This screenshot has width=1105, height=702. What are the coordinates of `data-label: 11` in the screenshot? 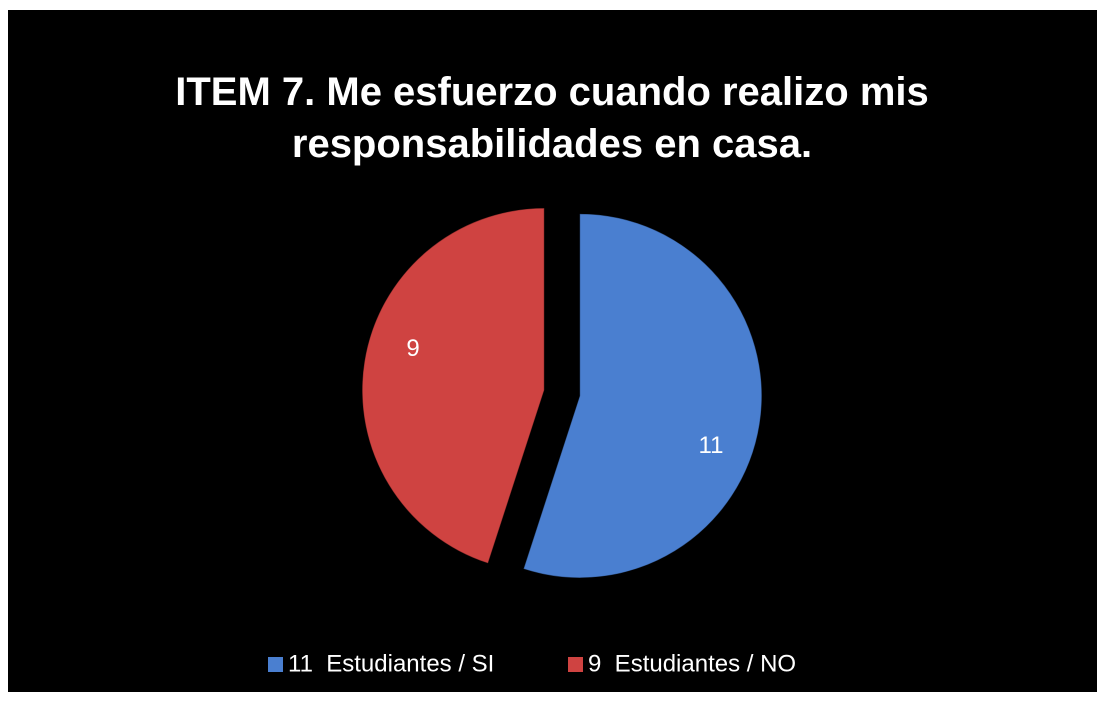 It's located at (711, 445).